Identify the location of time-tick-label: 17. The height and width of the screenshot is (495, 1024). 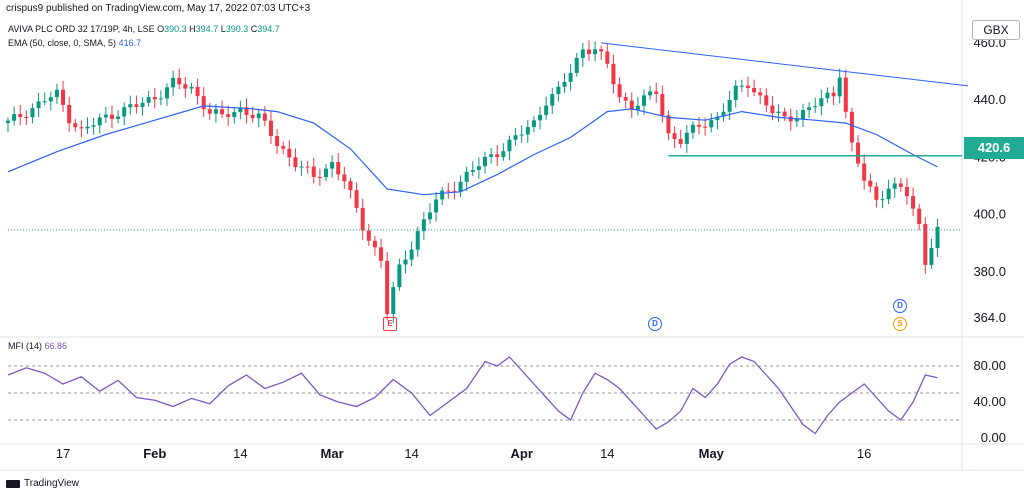
(63, 453).